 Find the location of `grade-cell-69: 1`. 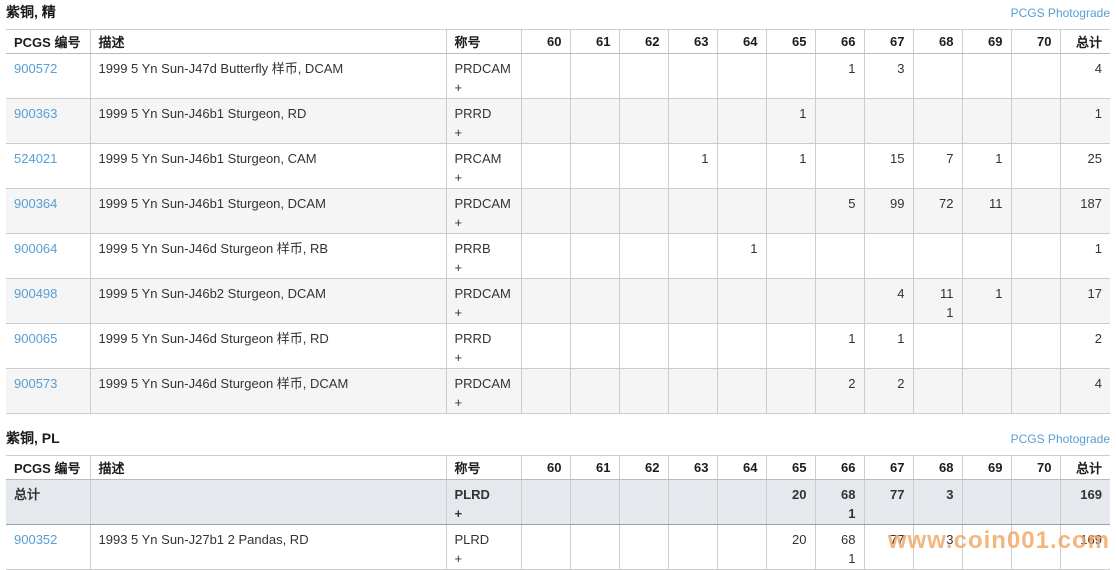

grade-cell-69: 1 is located at coordinates (986, 301).